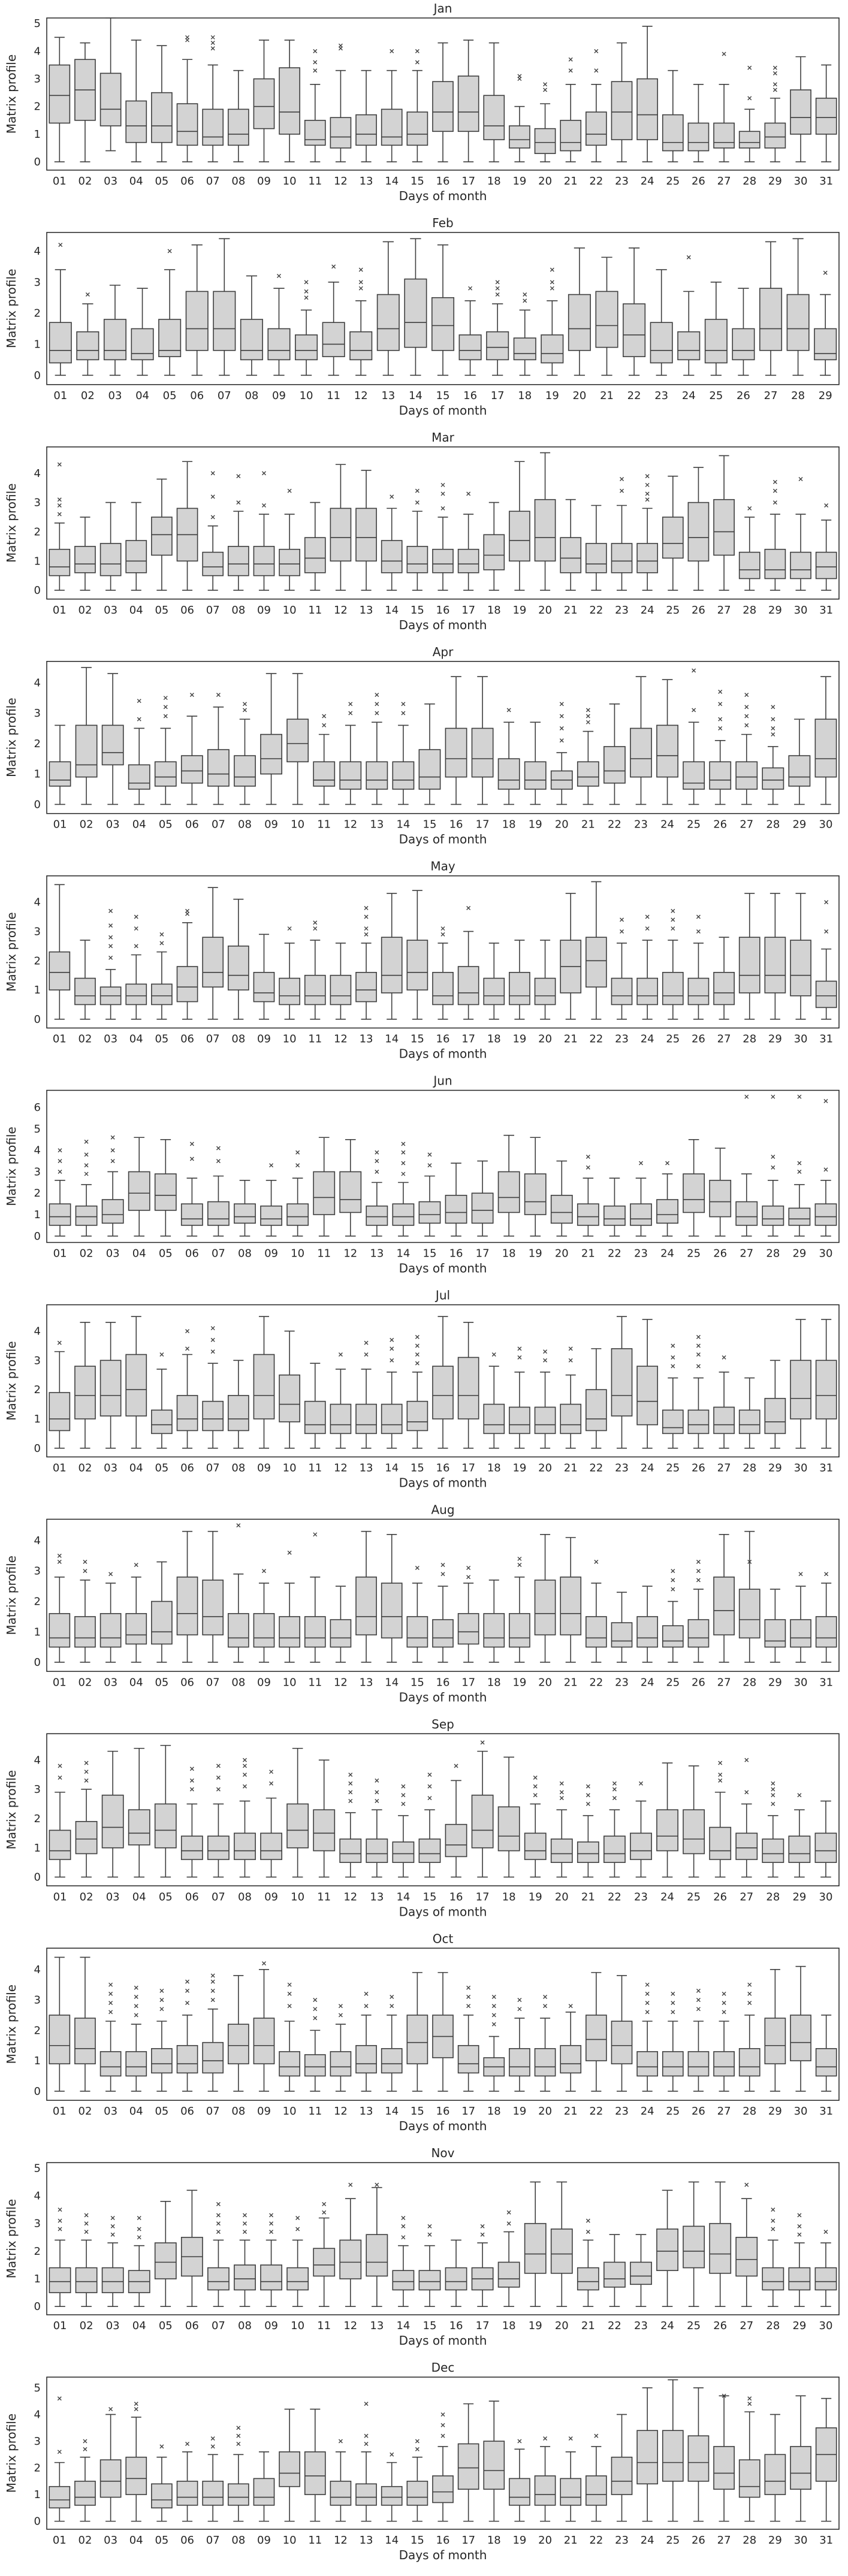  What do you see at coordinates (673, 2112) in the screenshot?
I see `x-tick-label: 25` at bounding box center [673, 2112].